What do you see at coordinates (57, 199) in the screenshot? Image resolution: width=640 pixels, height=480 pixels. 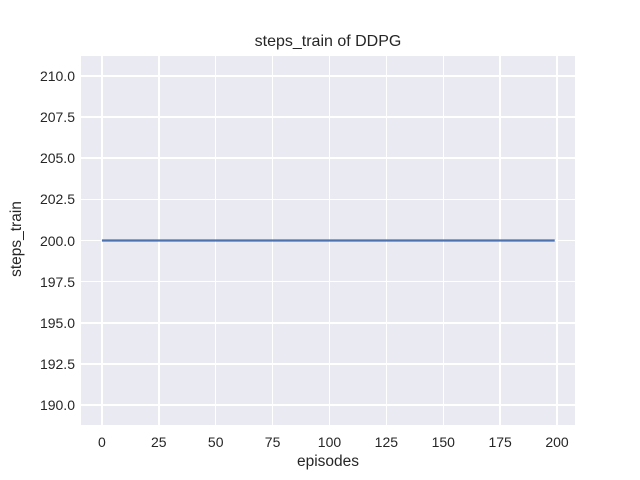 I see `y-tick-label: 202.5` at bounding box center [57, 199].